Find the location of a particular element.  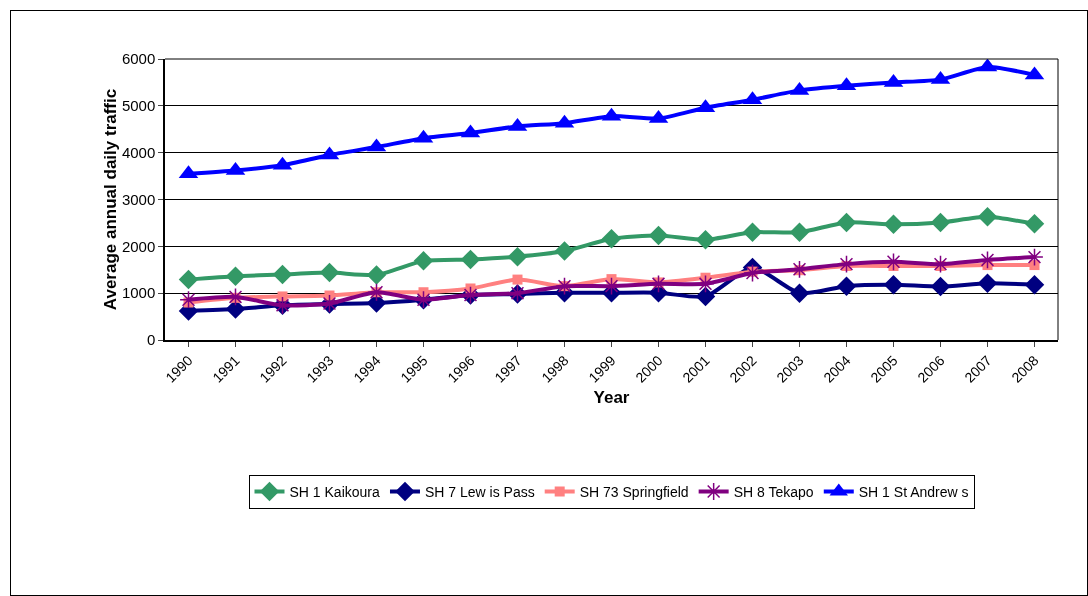

y-axis-title: Average annual daily traffic is located at coordinates (110, 199).